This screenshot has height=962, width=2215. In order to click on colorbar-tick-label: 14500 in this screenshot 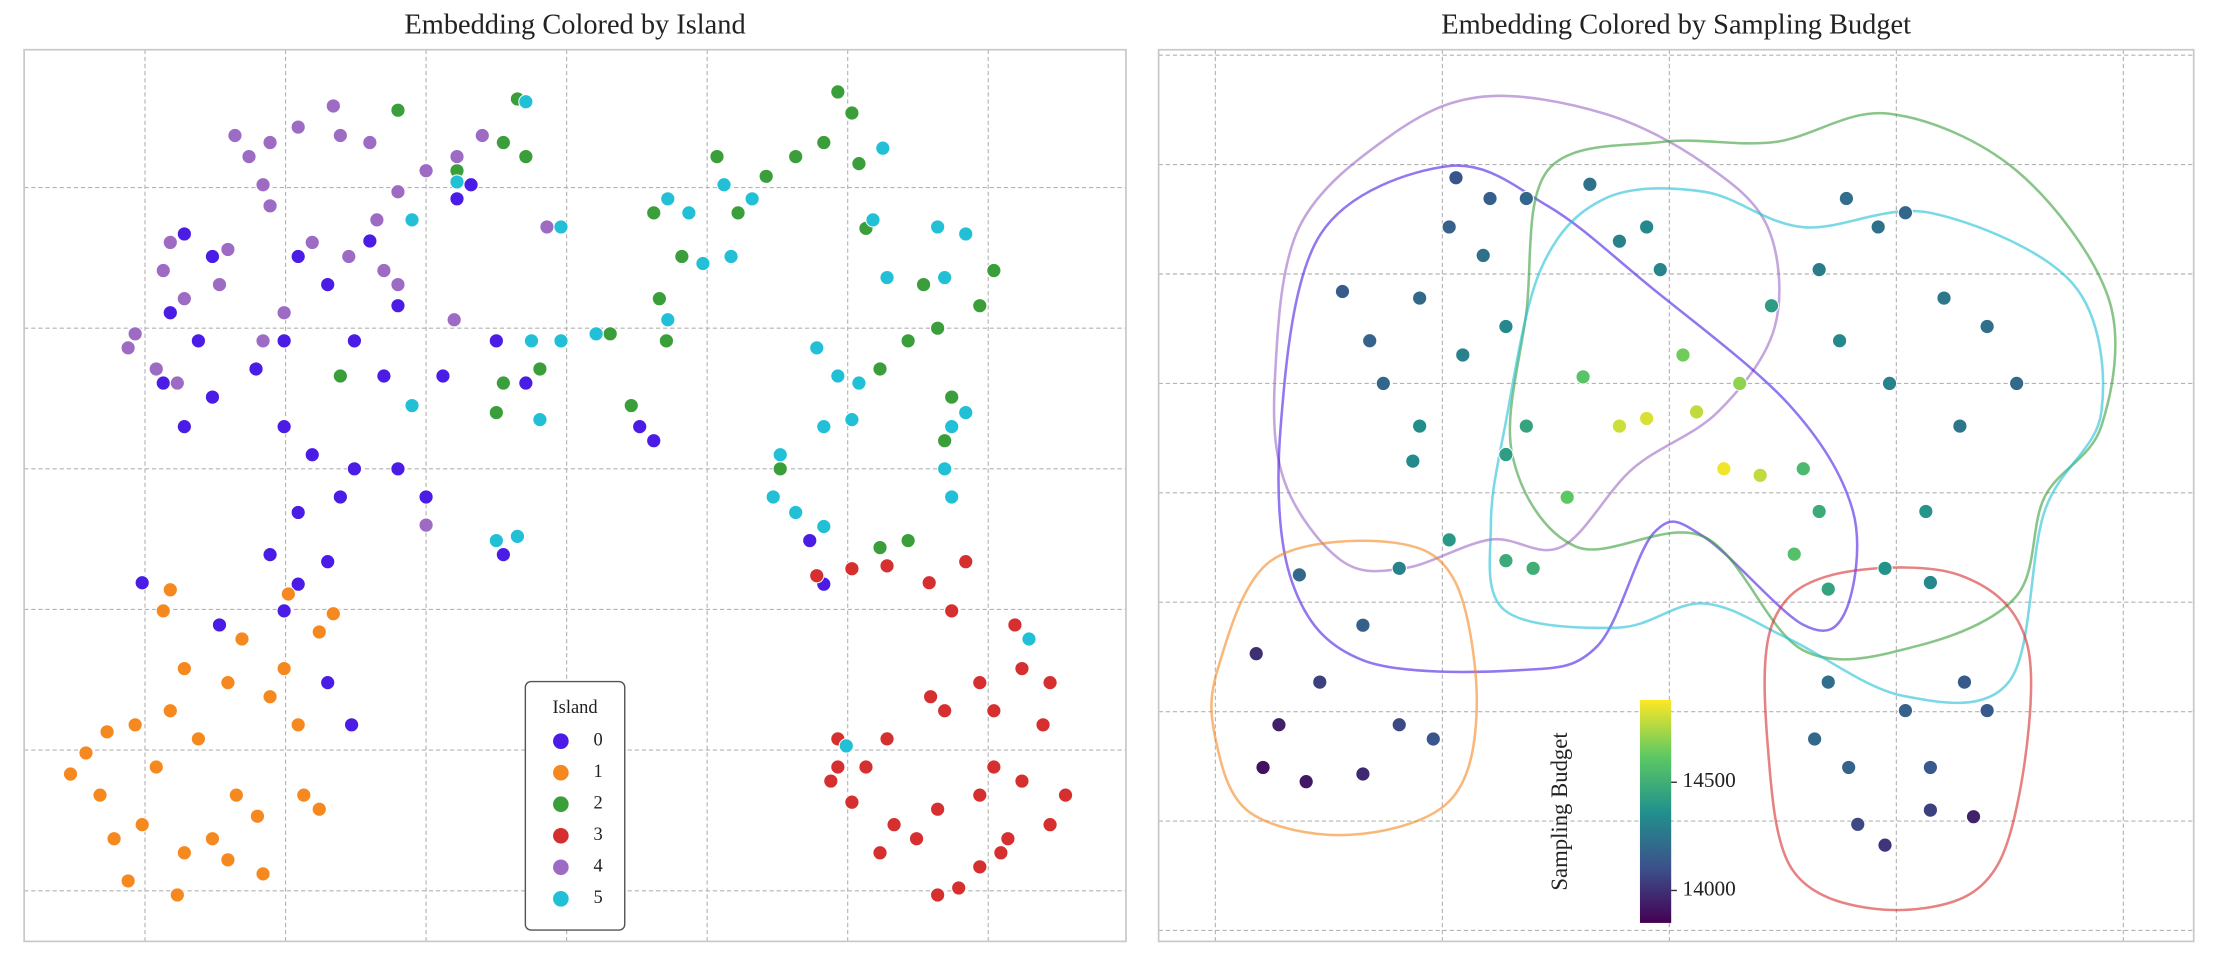, I will do `click(1709, 780)`.